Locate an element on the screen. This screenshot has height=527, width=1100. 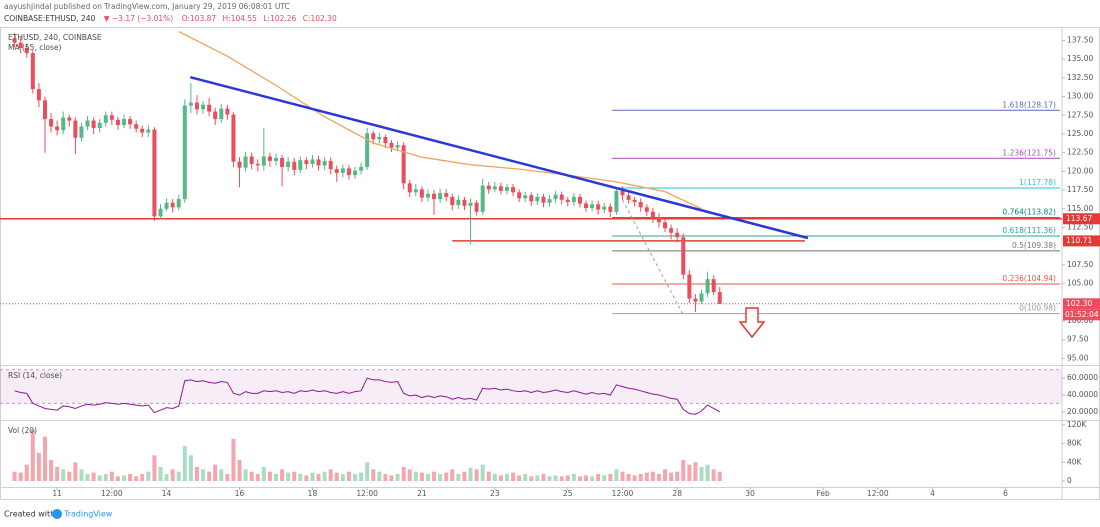
y-tick-label: 100.00 is located at coordinates (1080, 320).